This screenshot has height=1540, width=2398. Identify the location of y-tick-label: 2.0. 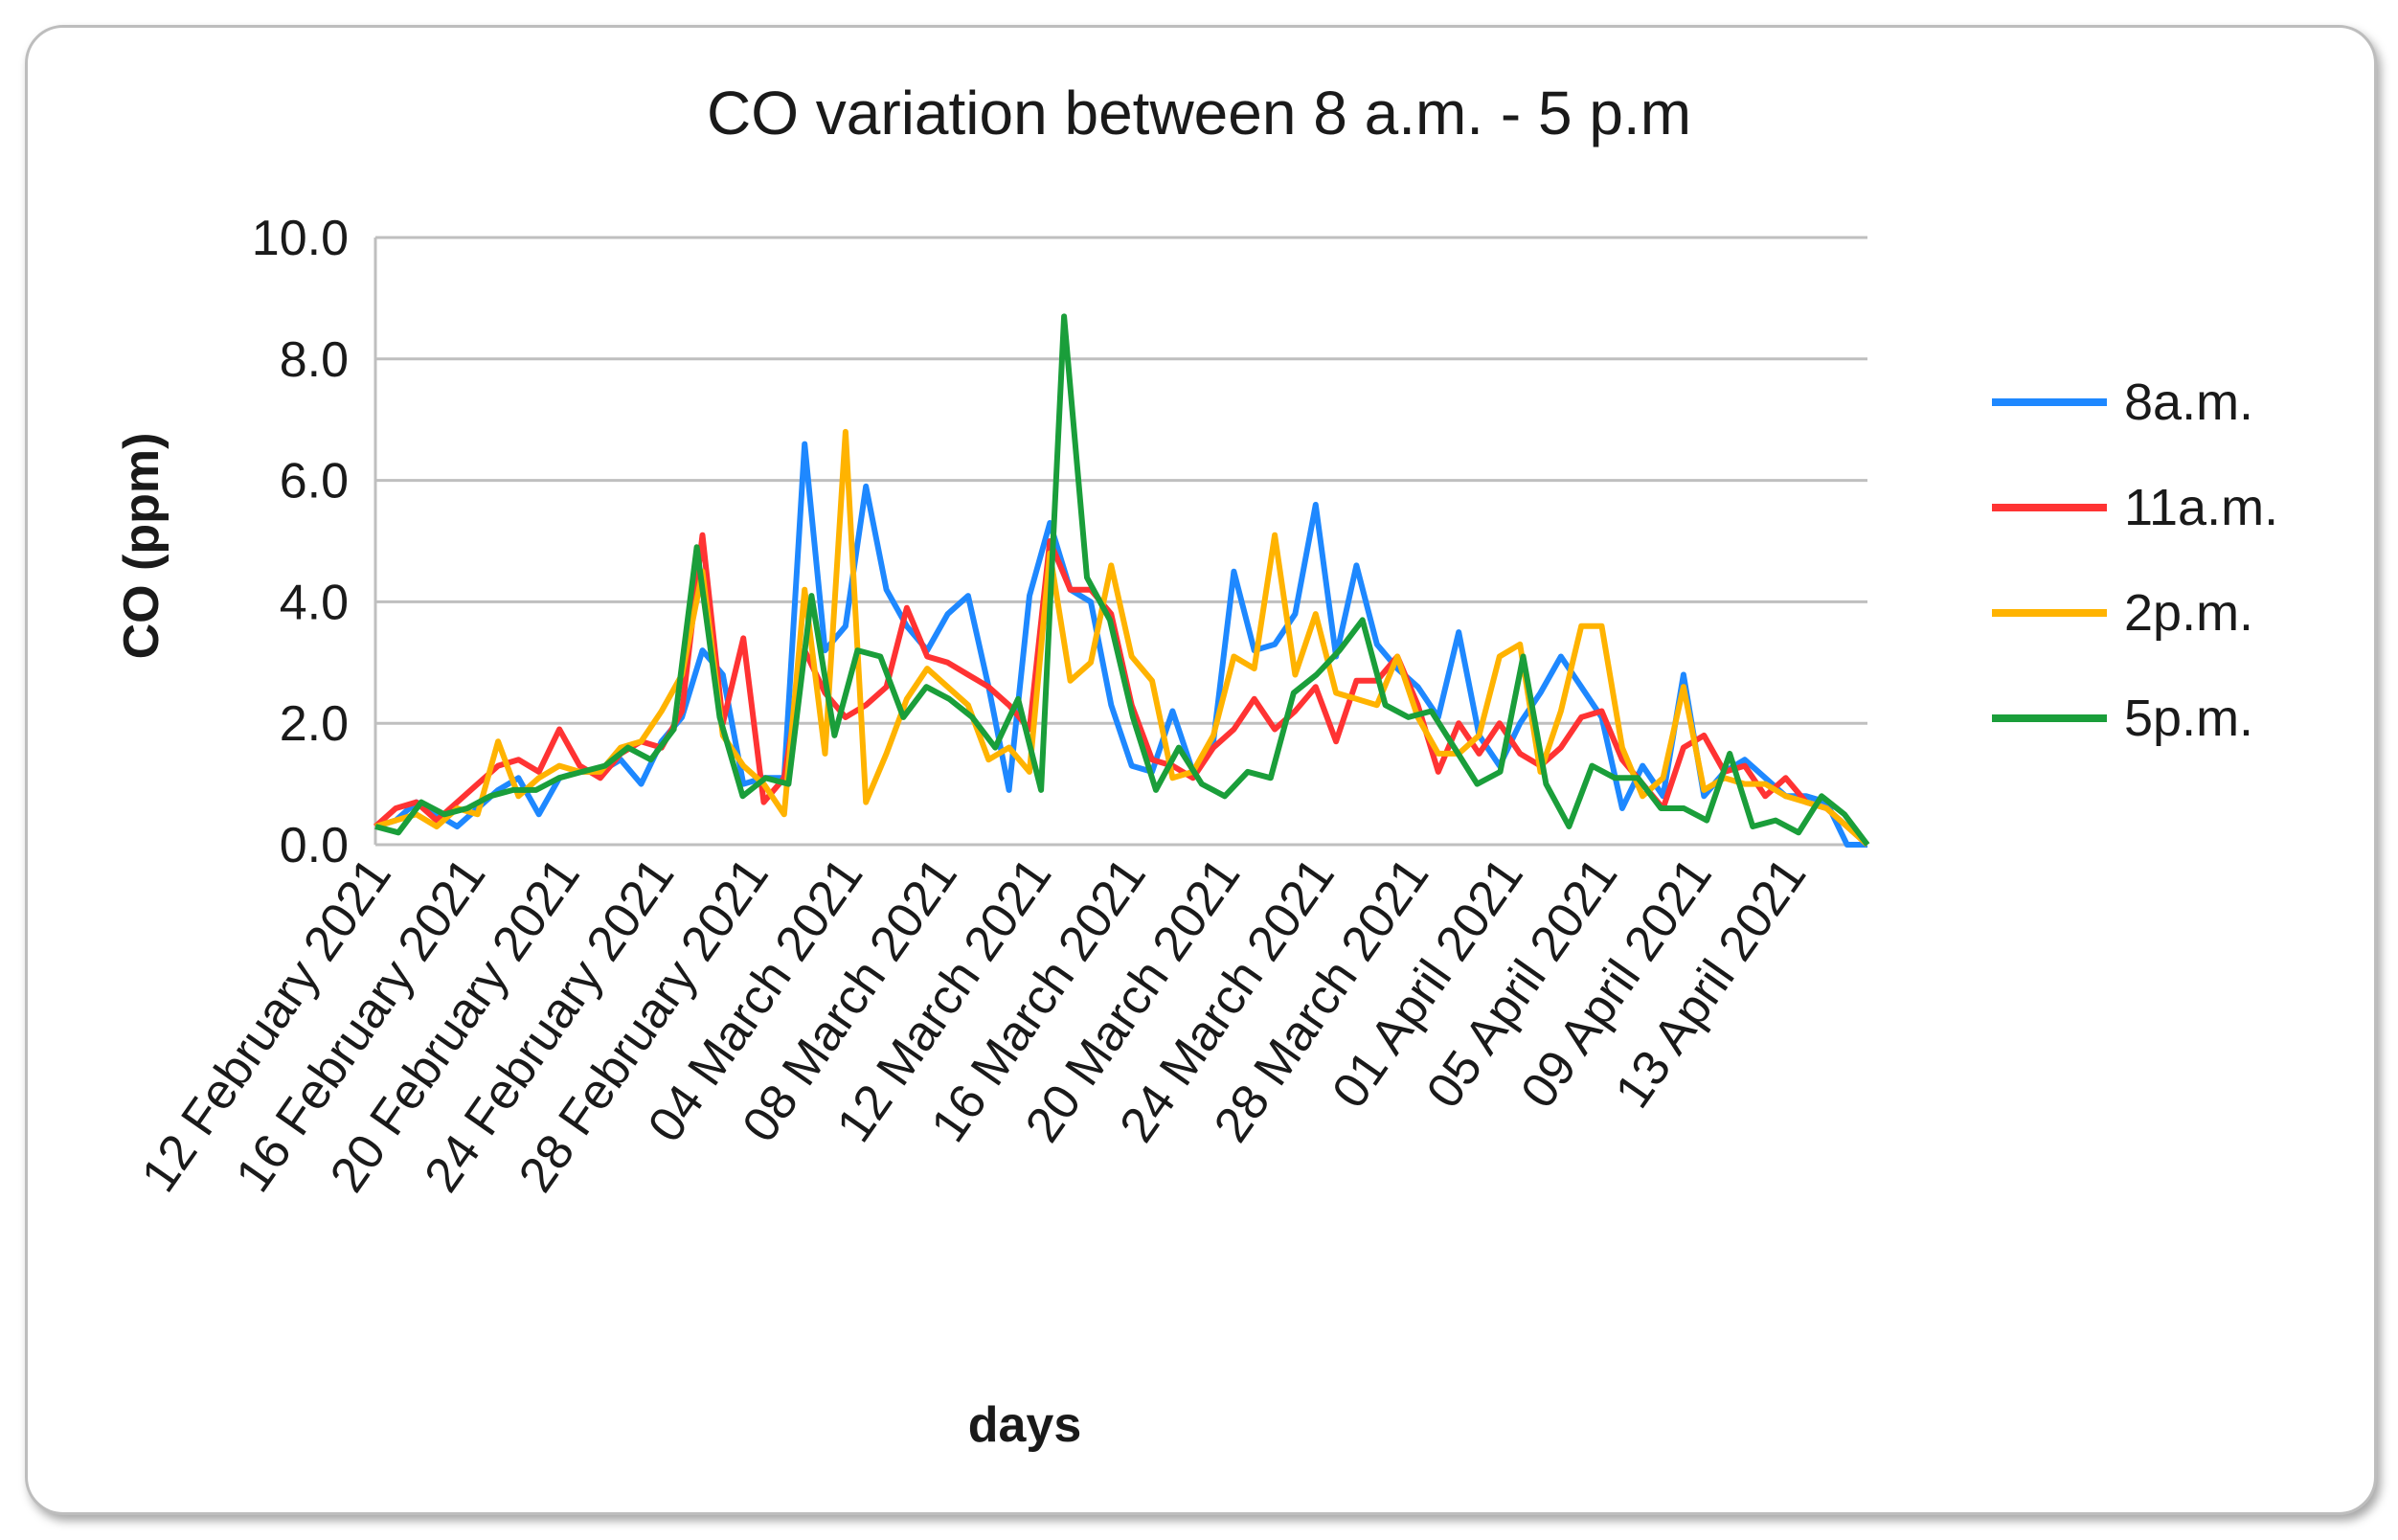
(314, 724).